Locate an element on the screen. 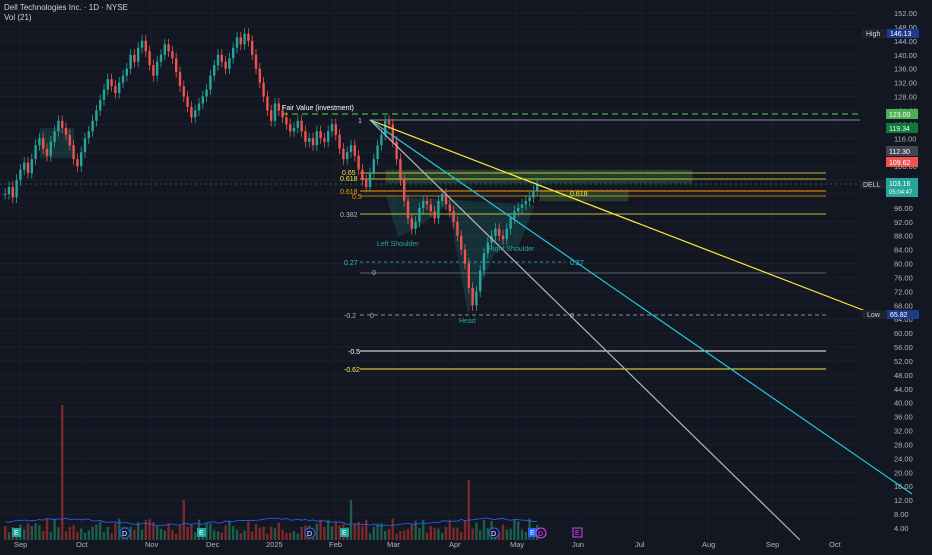 The width and height of the screenshot is (932, 555). upcoming-earnings-marker-label: E is located at coordinates (577, 533).